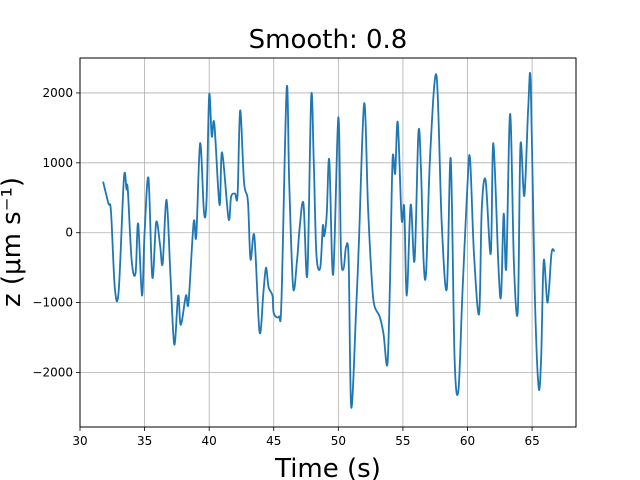 This screenshot has height=480, width=640. What do you see at coordinates (531, 441) in the screenshot?
I see `x-tick-label: 65` at bounding box center [531, 441].